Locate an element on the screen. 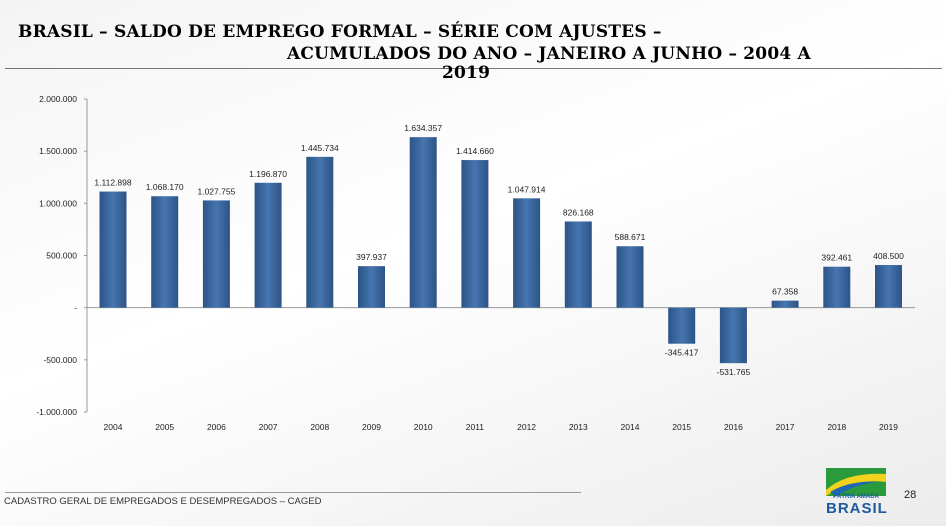 Image resolution: width=946 pixels, height=526 pixels. x-tick-label: 2016 is located at coordinates (733, 427).